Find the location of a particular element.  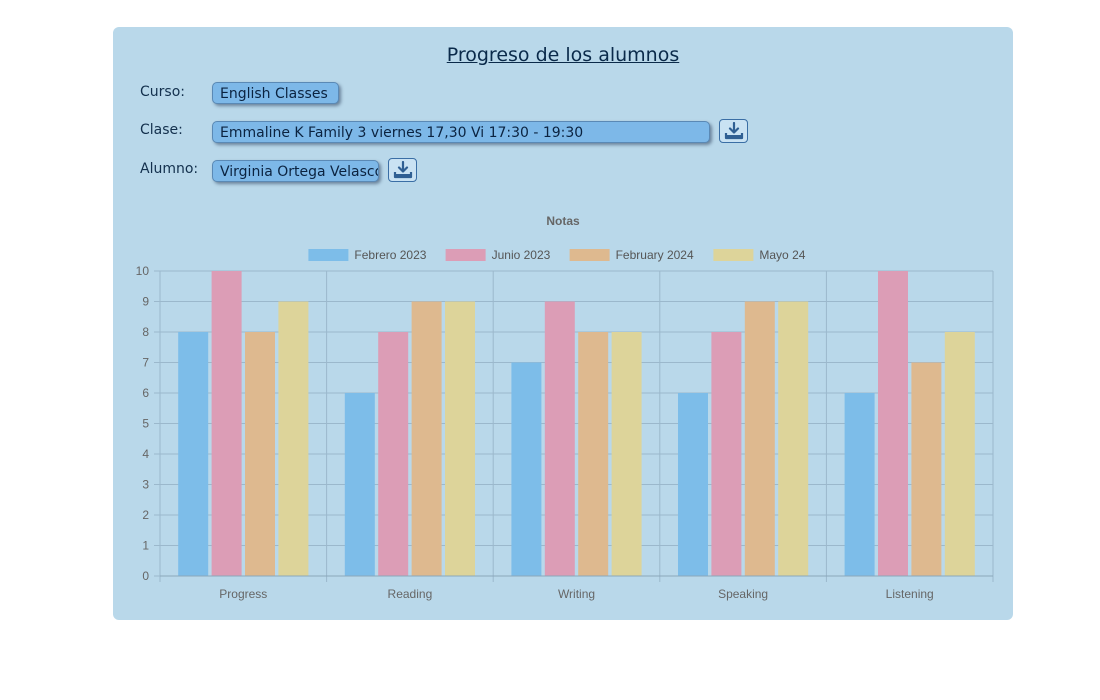

x-tick-label: Writing is located at coordinates (576, 594).